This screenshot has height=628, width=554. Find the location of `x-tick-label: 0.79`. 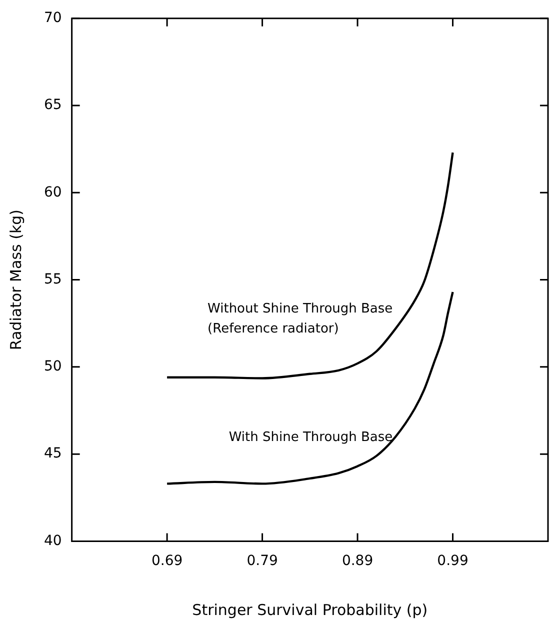

x-tick-label: 0.79 is located at coordinates (262, 561).